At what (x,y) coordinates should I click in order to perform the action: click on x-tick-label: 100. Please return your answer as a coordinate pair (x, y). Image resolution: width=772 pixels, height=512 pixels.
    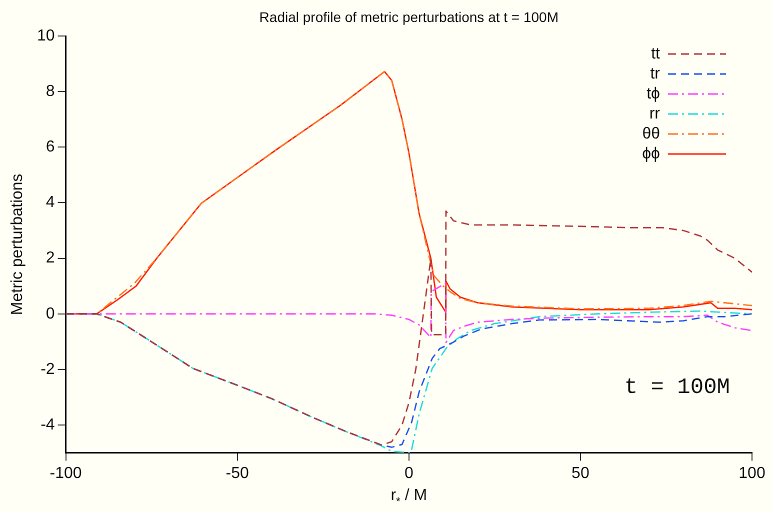
    Looking at the image, I should click on (752, 473).